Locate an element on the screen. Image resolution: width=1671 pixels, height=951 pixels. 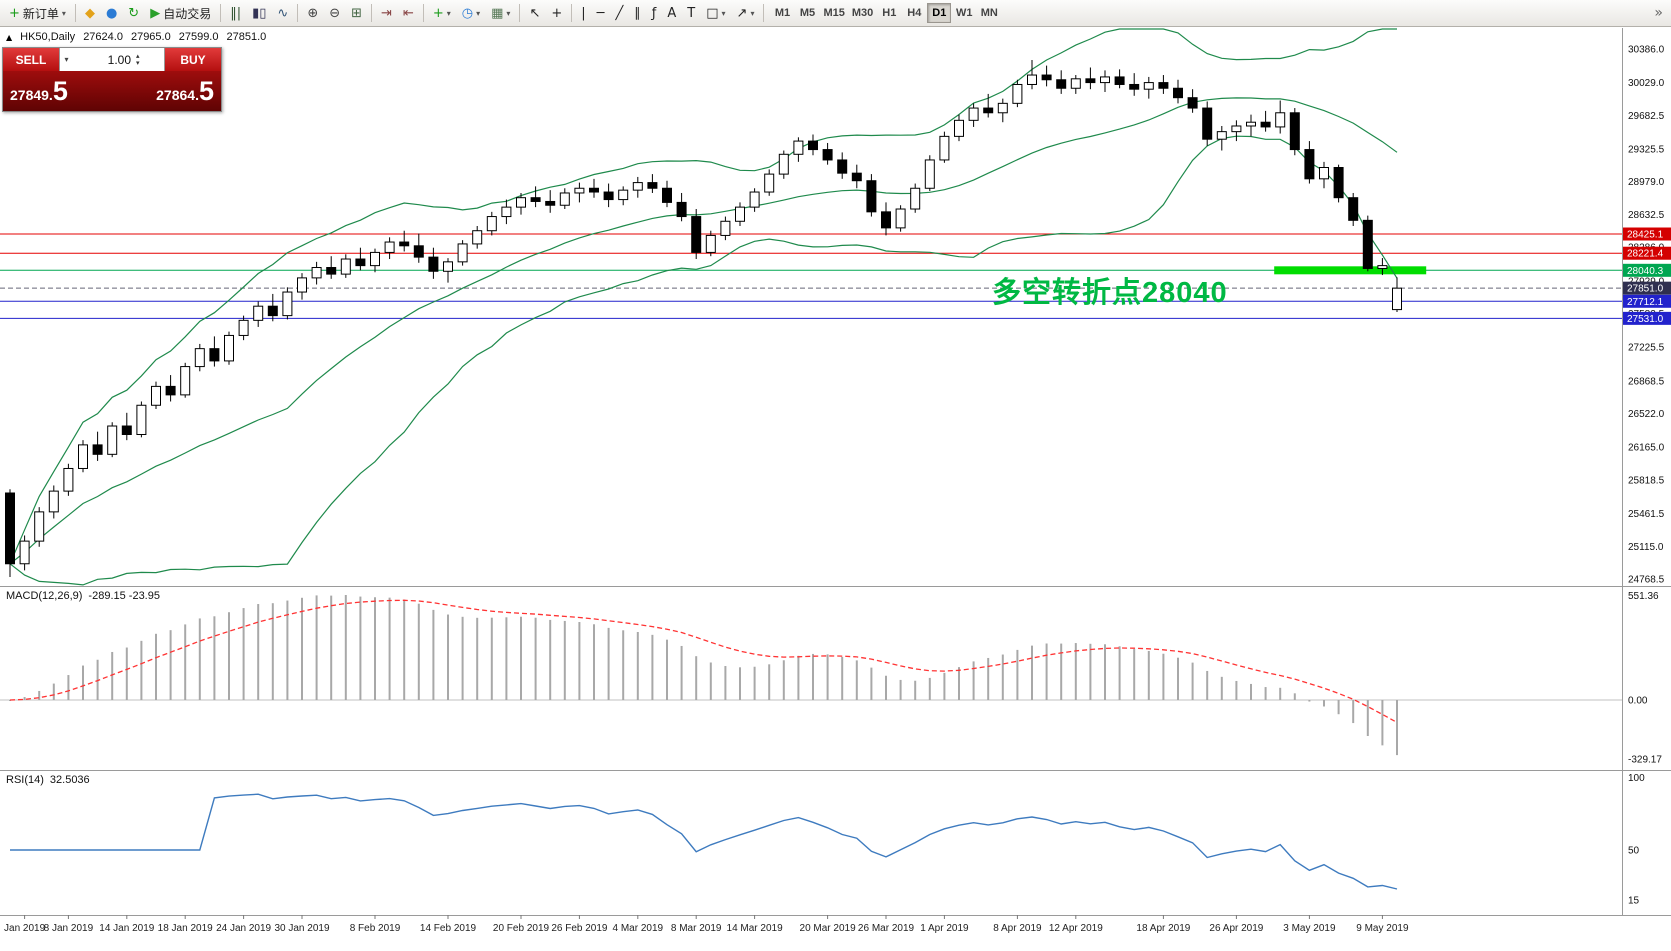
candle-chart-button: ▮▯ is located at coordinates (259, 13).